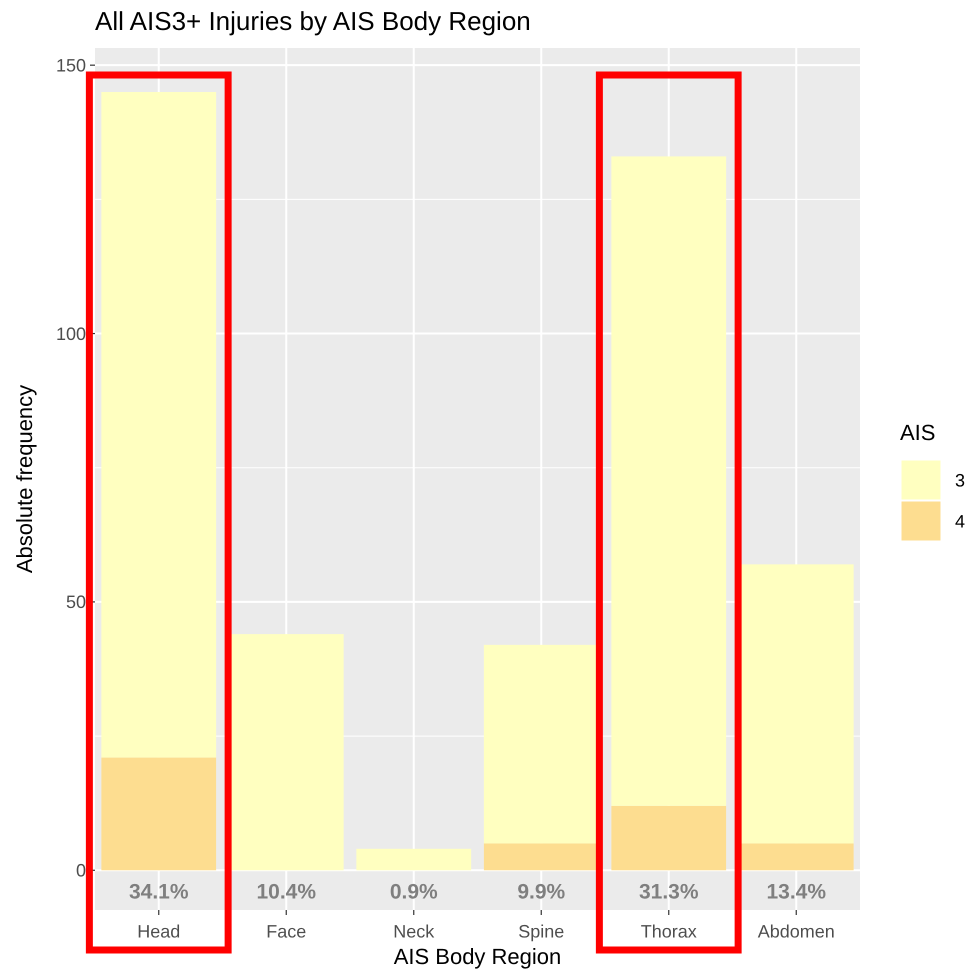  I want to click on legend-label: 3, so click(960, 480).